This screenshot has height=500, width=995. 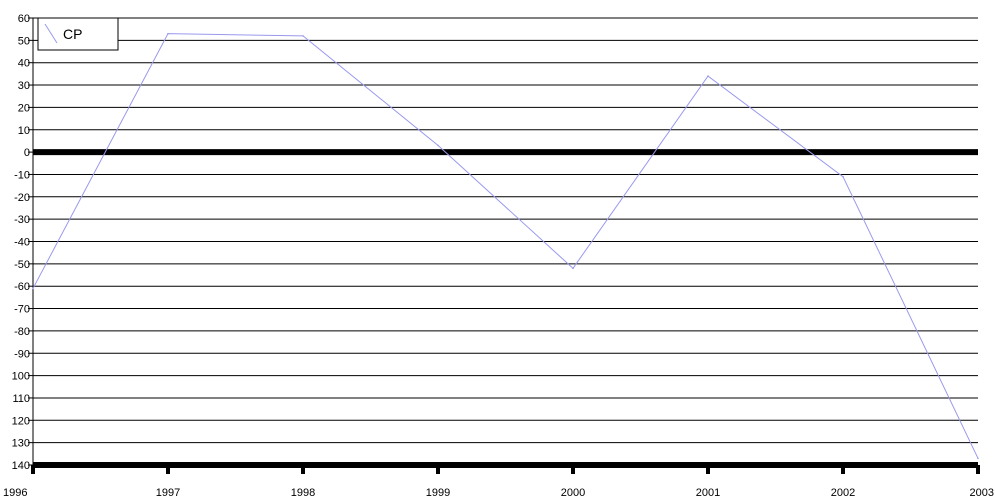 What do you see at coordinates (21, 377) in the screenshot?
I see `y-tick-label: 100` at bounding box center [21, 377].